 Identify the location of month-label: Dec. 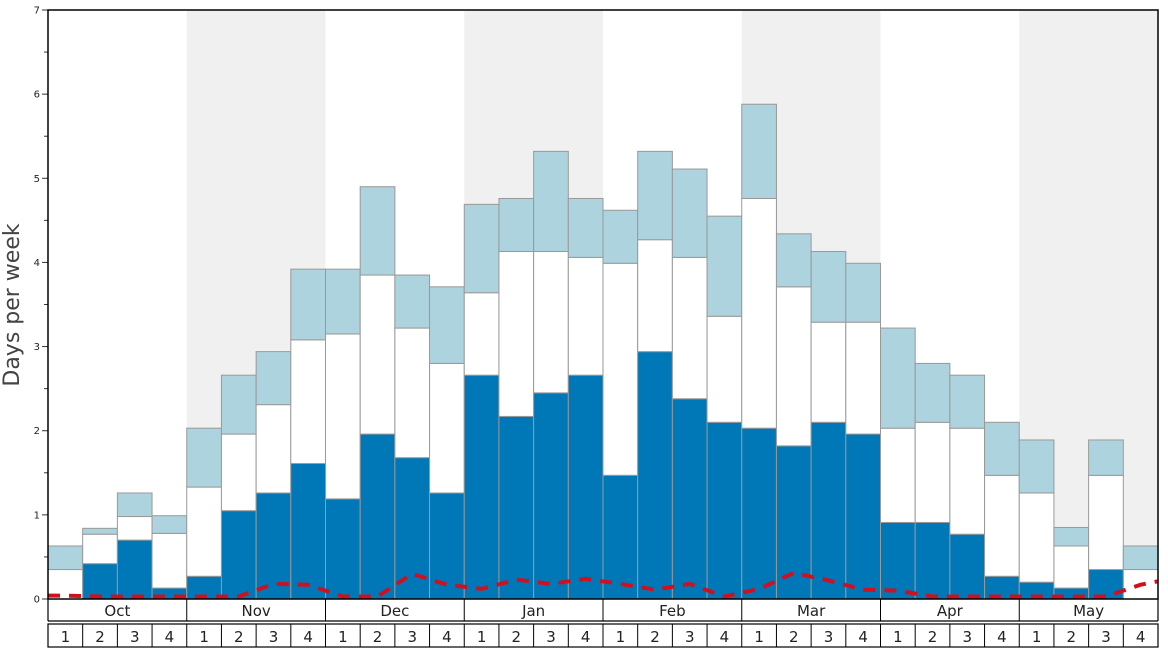
(394, 611).